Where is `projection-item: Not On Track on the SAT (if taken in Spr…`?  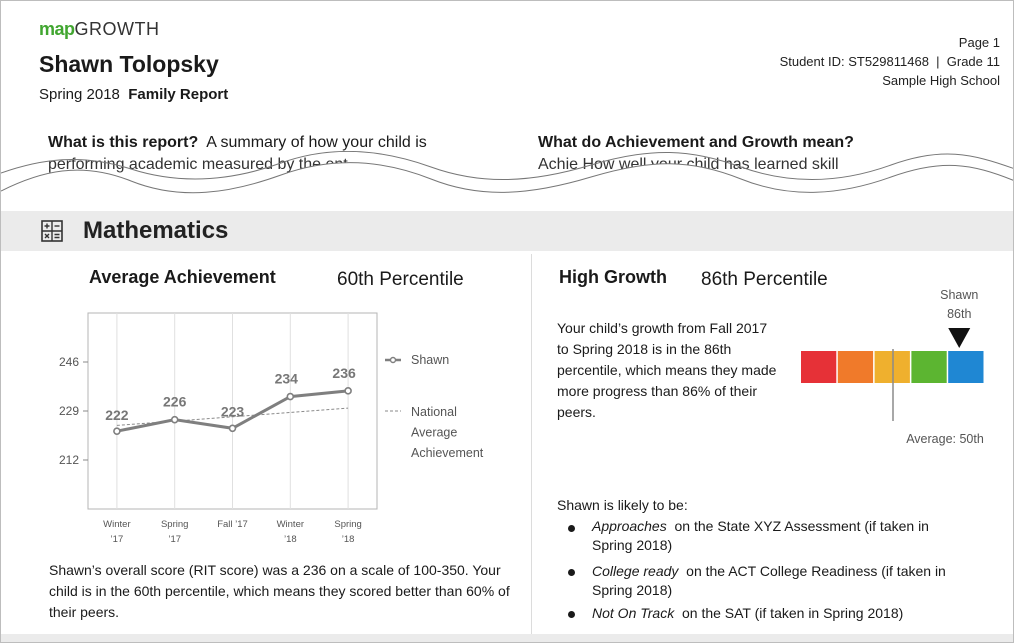 projection-item: Not On Track on the SAT (if taken in Spr… is located at coordinates (748, 613).